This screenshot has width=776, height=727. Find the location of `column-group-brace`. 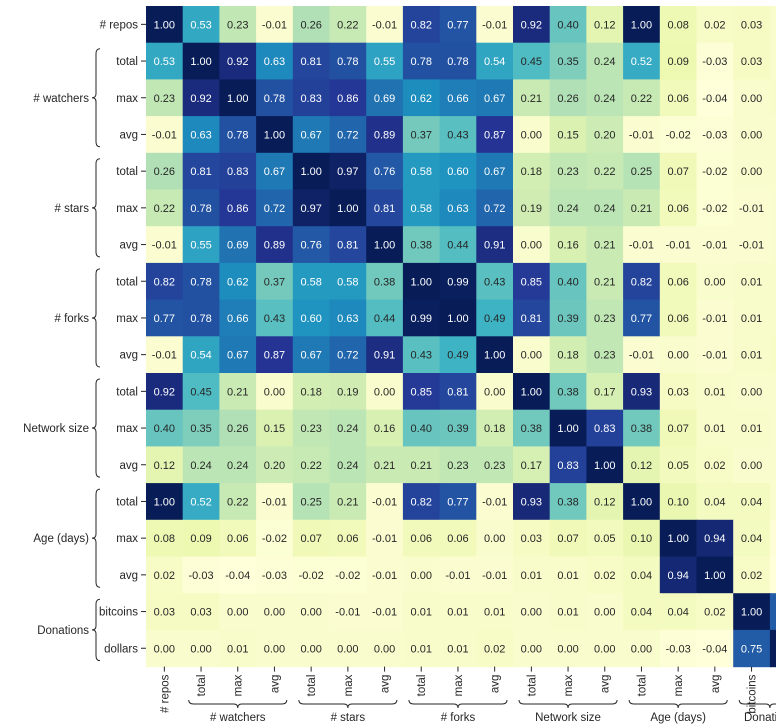

column-group-brace is located at coordinates (568, 704).